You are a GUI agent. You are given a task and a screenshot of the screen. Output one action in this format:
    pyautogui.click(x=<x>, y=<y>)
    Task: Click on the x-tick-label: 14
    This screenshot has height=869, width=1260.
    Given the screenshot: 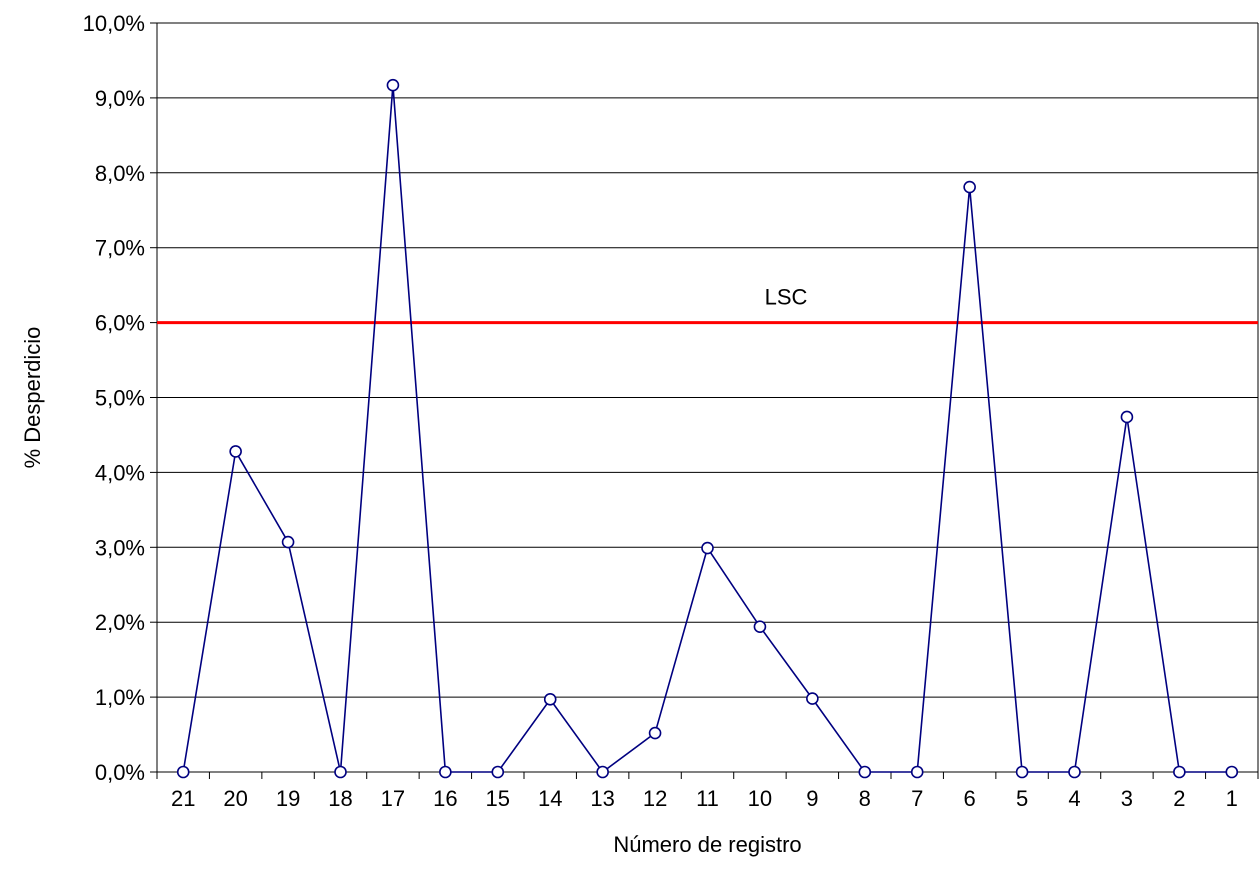 What is the action you would take?
    pyautogui.click(x=550, y=798)
    